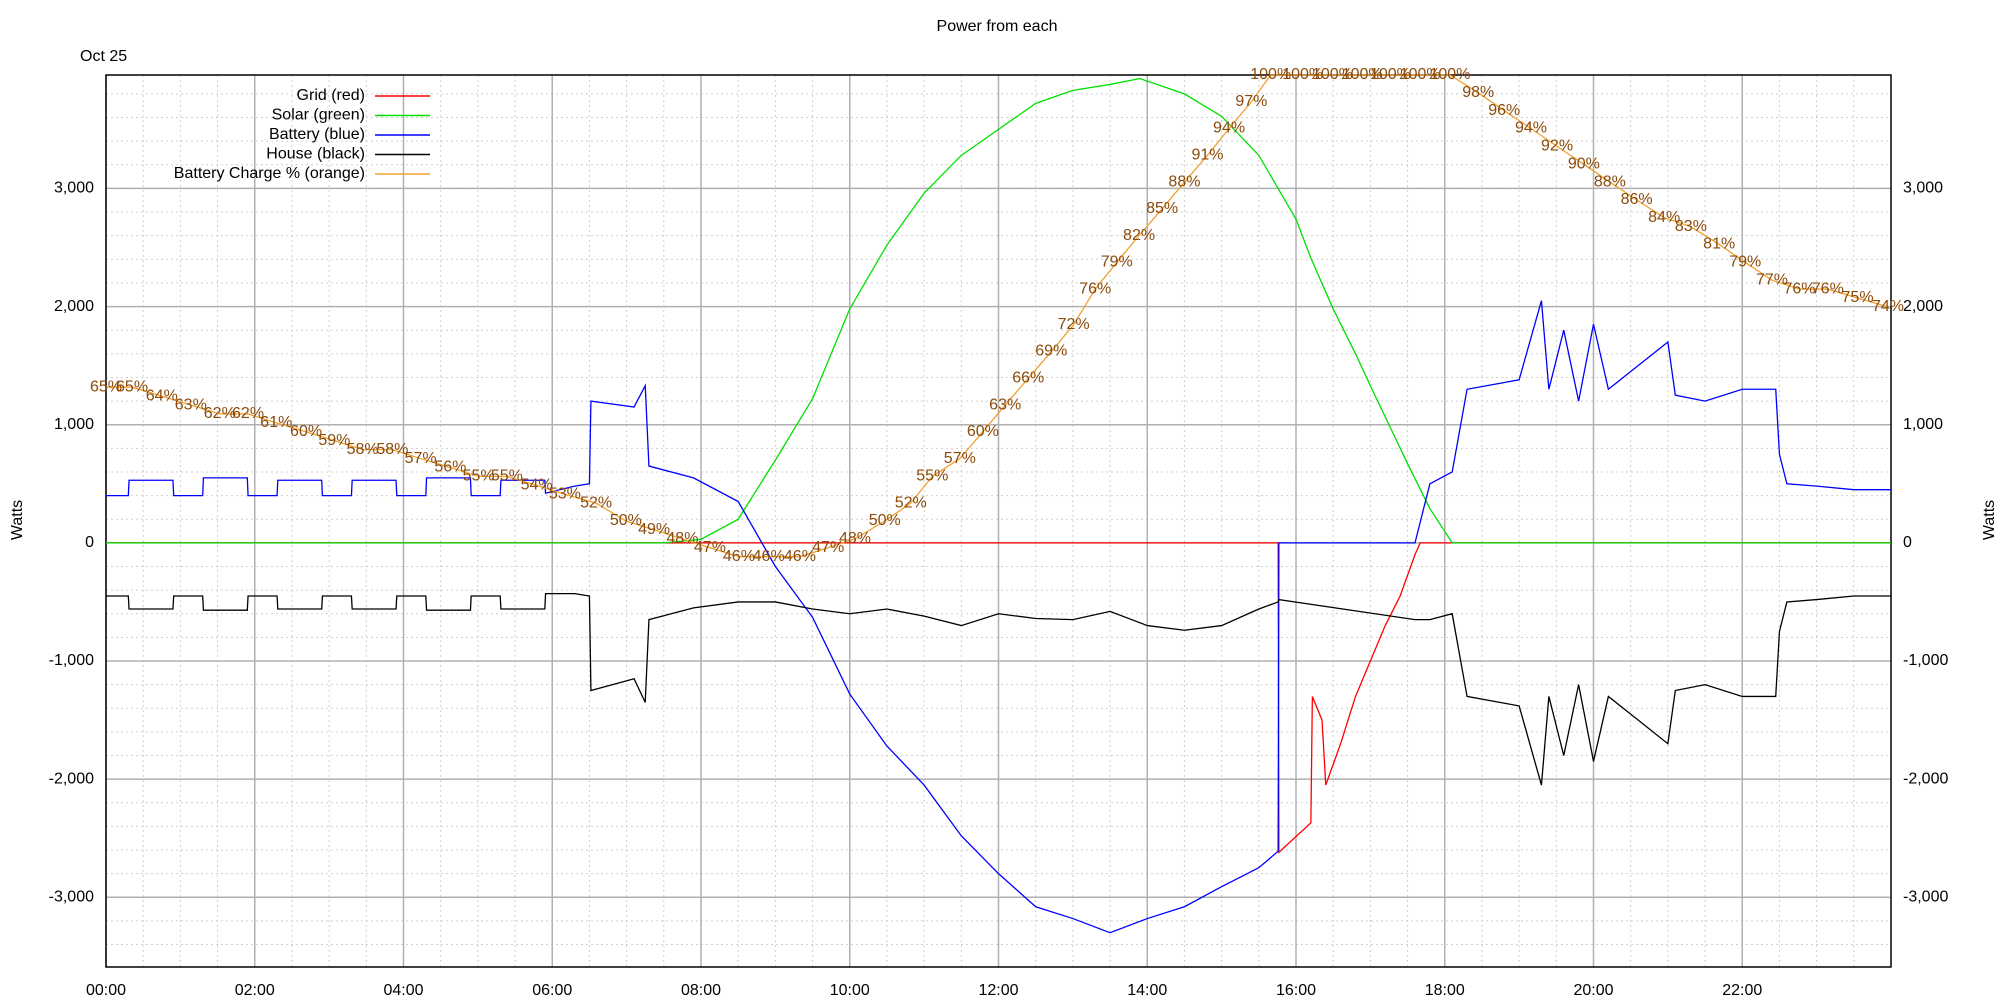  I want to click on x-tick-label: 08:00, so click(701, 990).